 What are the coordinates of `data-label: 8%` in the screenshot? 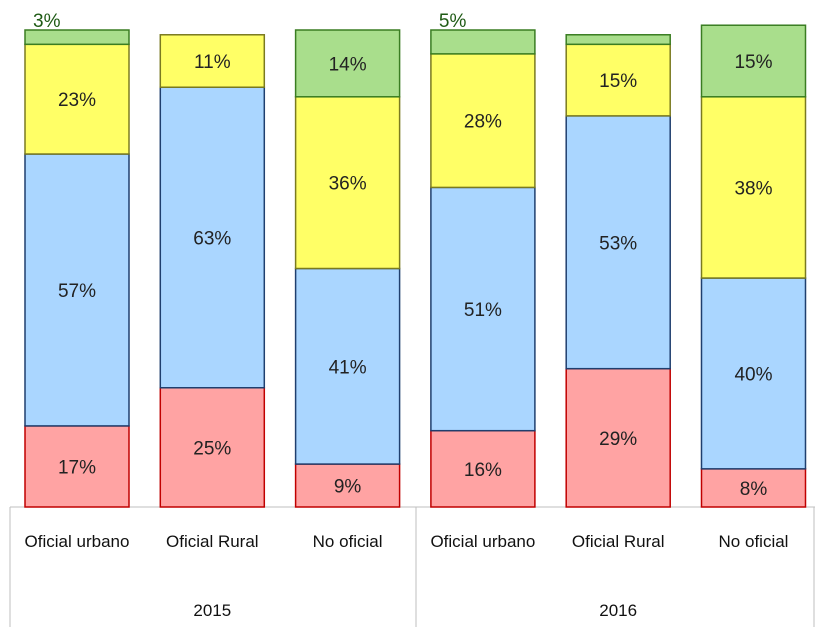 It's located at (754, 489).